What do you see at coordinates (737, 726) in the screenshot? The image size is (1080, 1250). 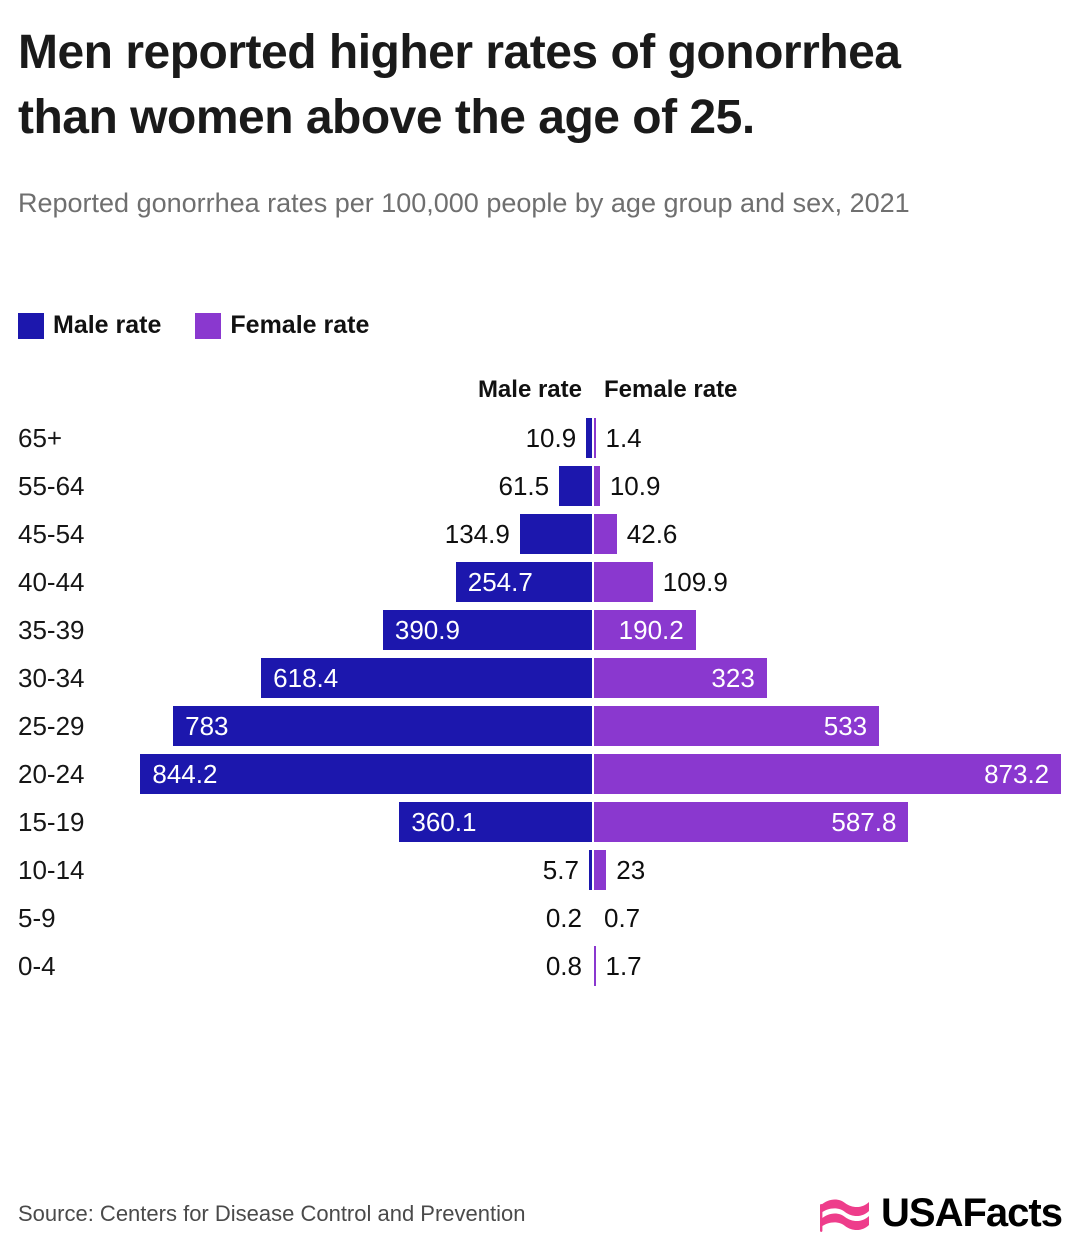 I see `female-bar: 533` at bounding box center [737, 726].